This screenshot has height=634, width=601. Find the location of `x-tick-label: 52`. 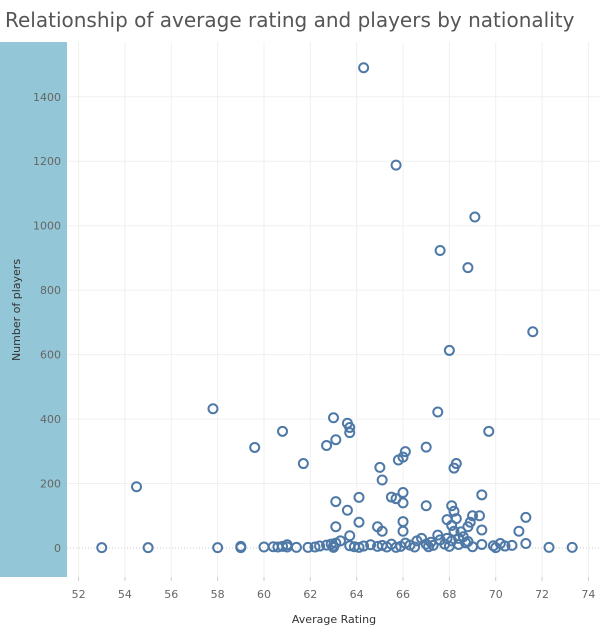

x-tick-label: 52 is located at coordinates (79, 594).